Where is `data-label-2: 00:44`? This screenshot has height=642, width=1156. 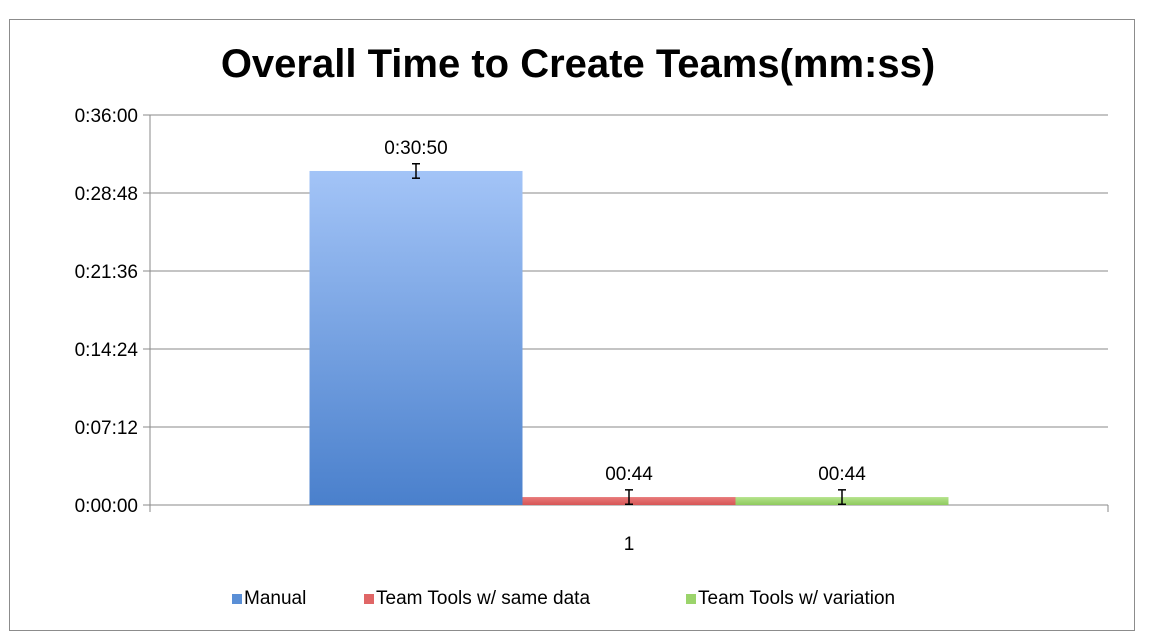
data-label-2: 00:44 is located at coordinates (842, 474).